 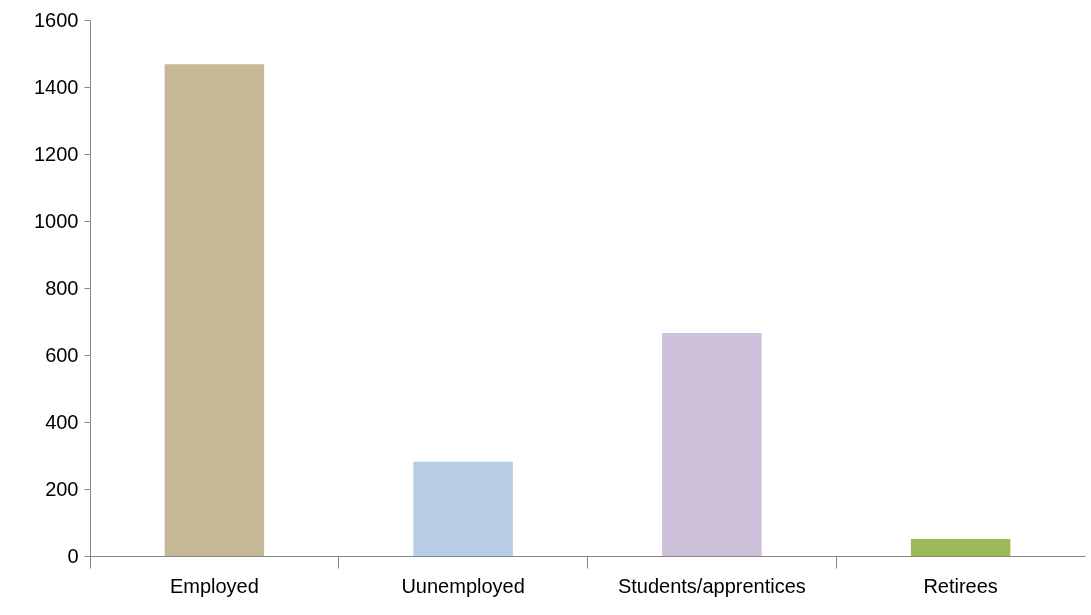 I want to click on y-tick-label: 1600, so click(x=56, y=19).